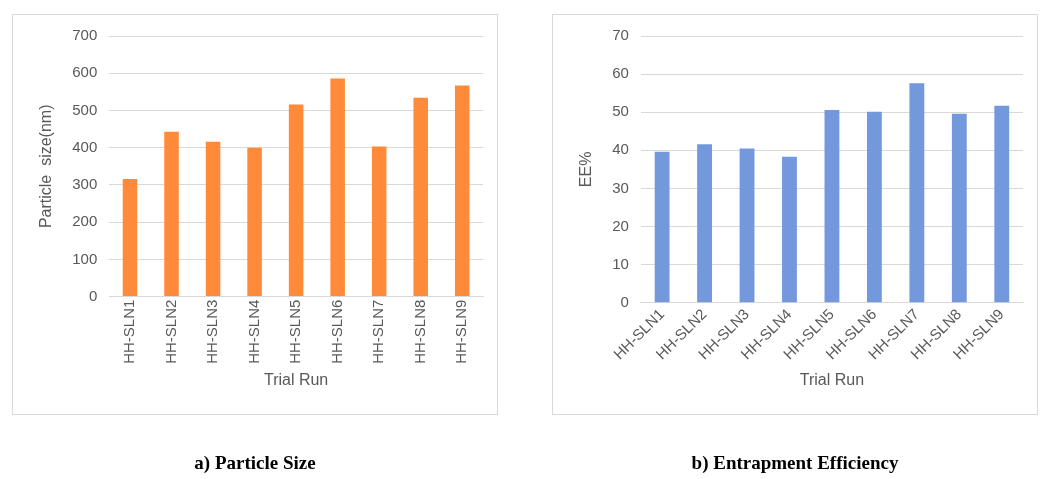  Describe the element at coordinates (255, 463) in the screenshot. I see `text: a) Particle Size` at that location.